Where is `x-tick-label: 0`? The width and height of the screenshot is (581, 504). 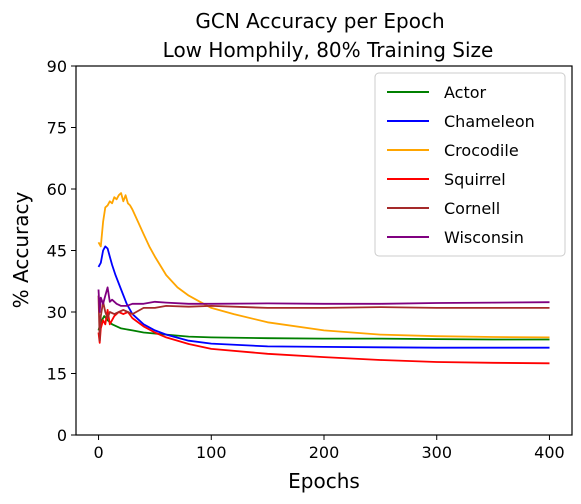 x-tick-label: 0 is located at coordinates (98, 452).